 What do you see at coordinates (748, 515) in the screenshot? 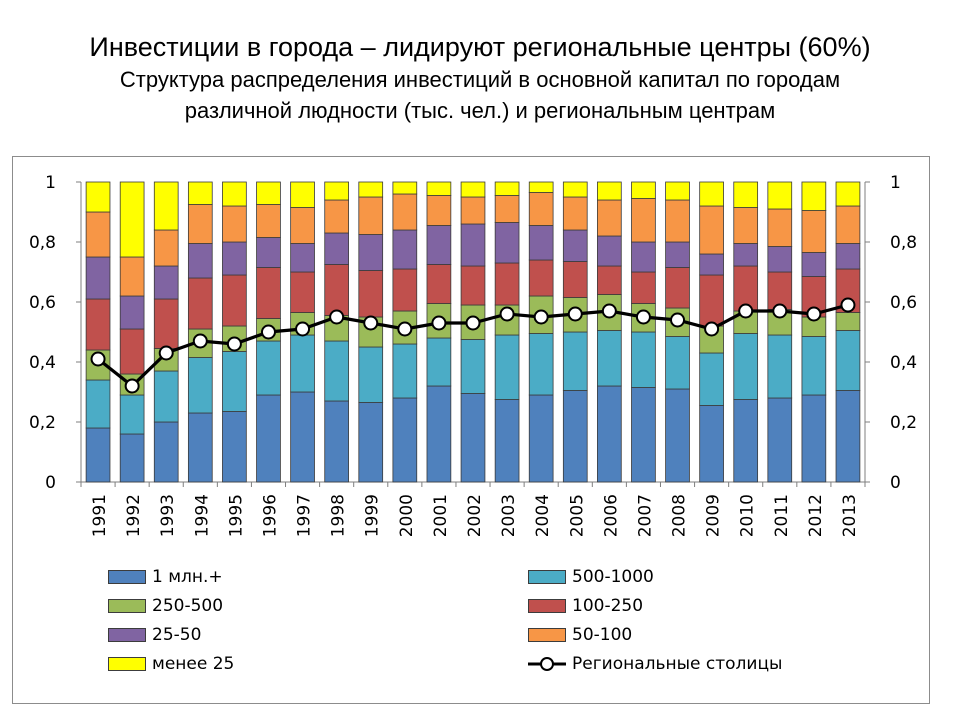
I see `x-tick-label: 2010` at bounding box center [748, 515].